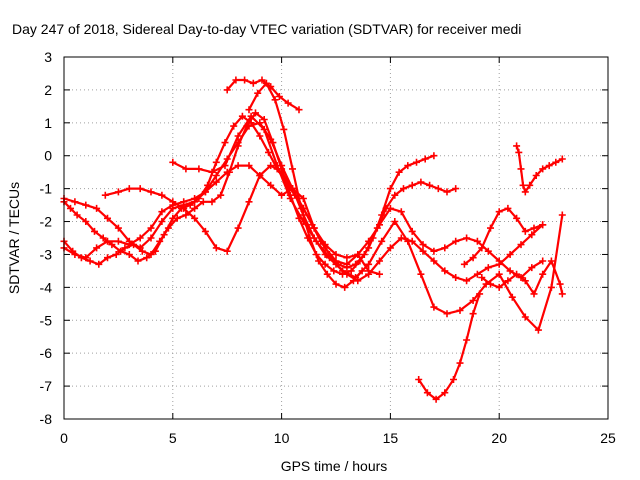 The width and height of the screenshot is (640, 480). What do you see at coordinates (46, 189) in the screenshot?
I see `y-tick-label: -1` at bounding box center [46, 189].